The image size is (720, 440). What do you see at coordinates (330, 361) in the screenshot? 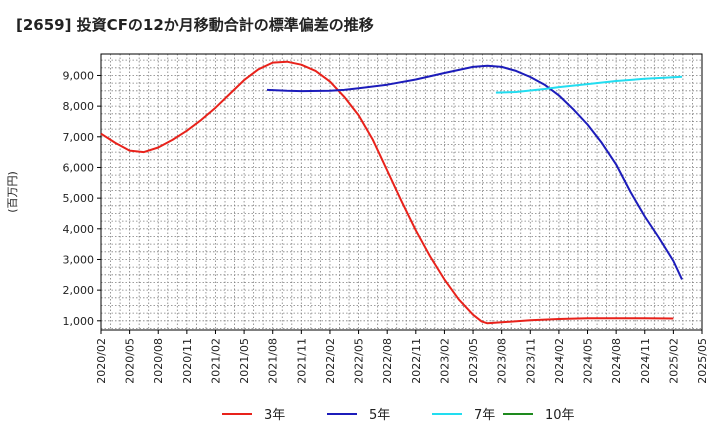
I see `x-tick-label: 2022/02` at bounding box center [330, 361].